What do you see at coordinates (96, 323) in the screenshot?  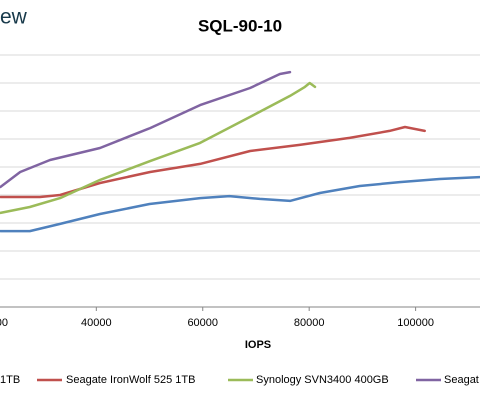 I see `x-tick-label: 40000` at bounding box center [96, 323].